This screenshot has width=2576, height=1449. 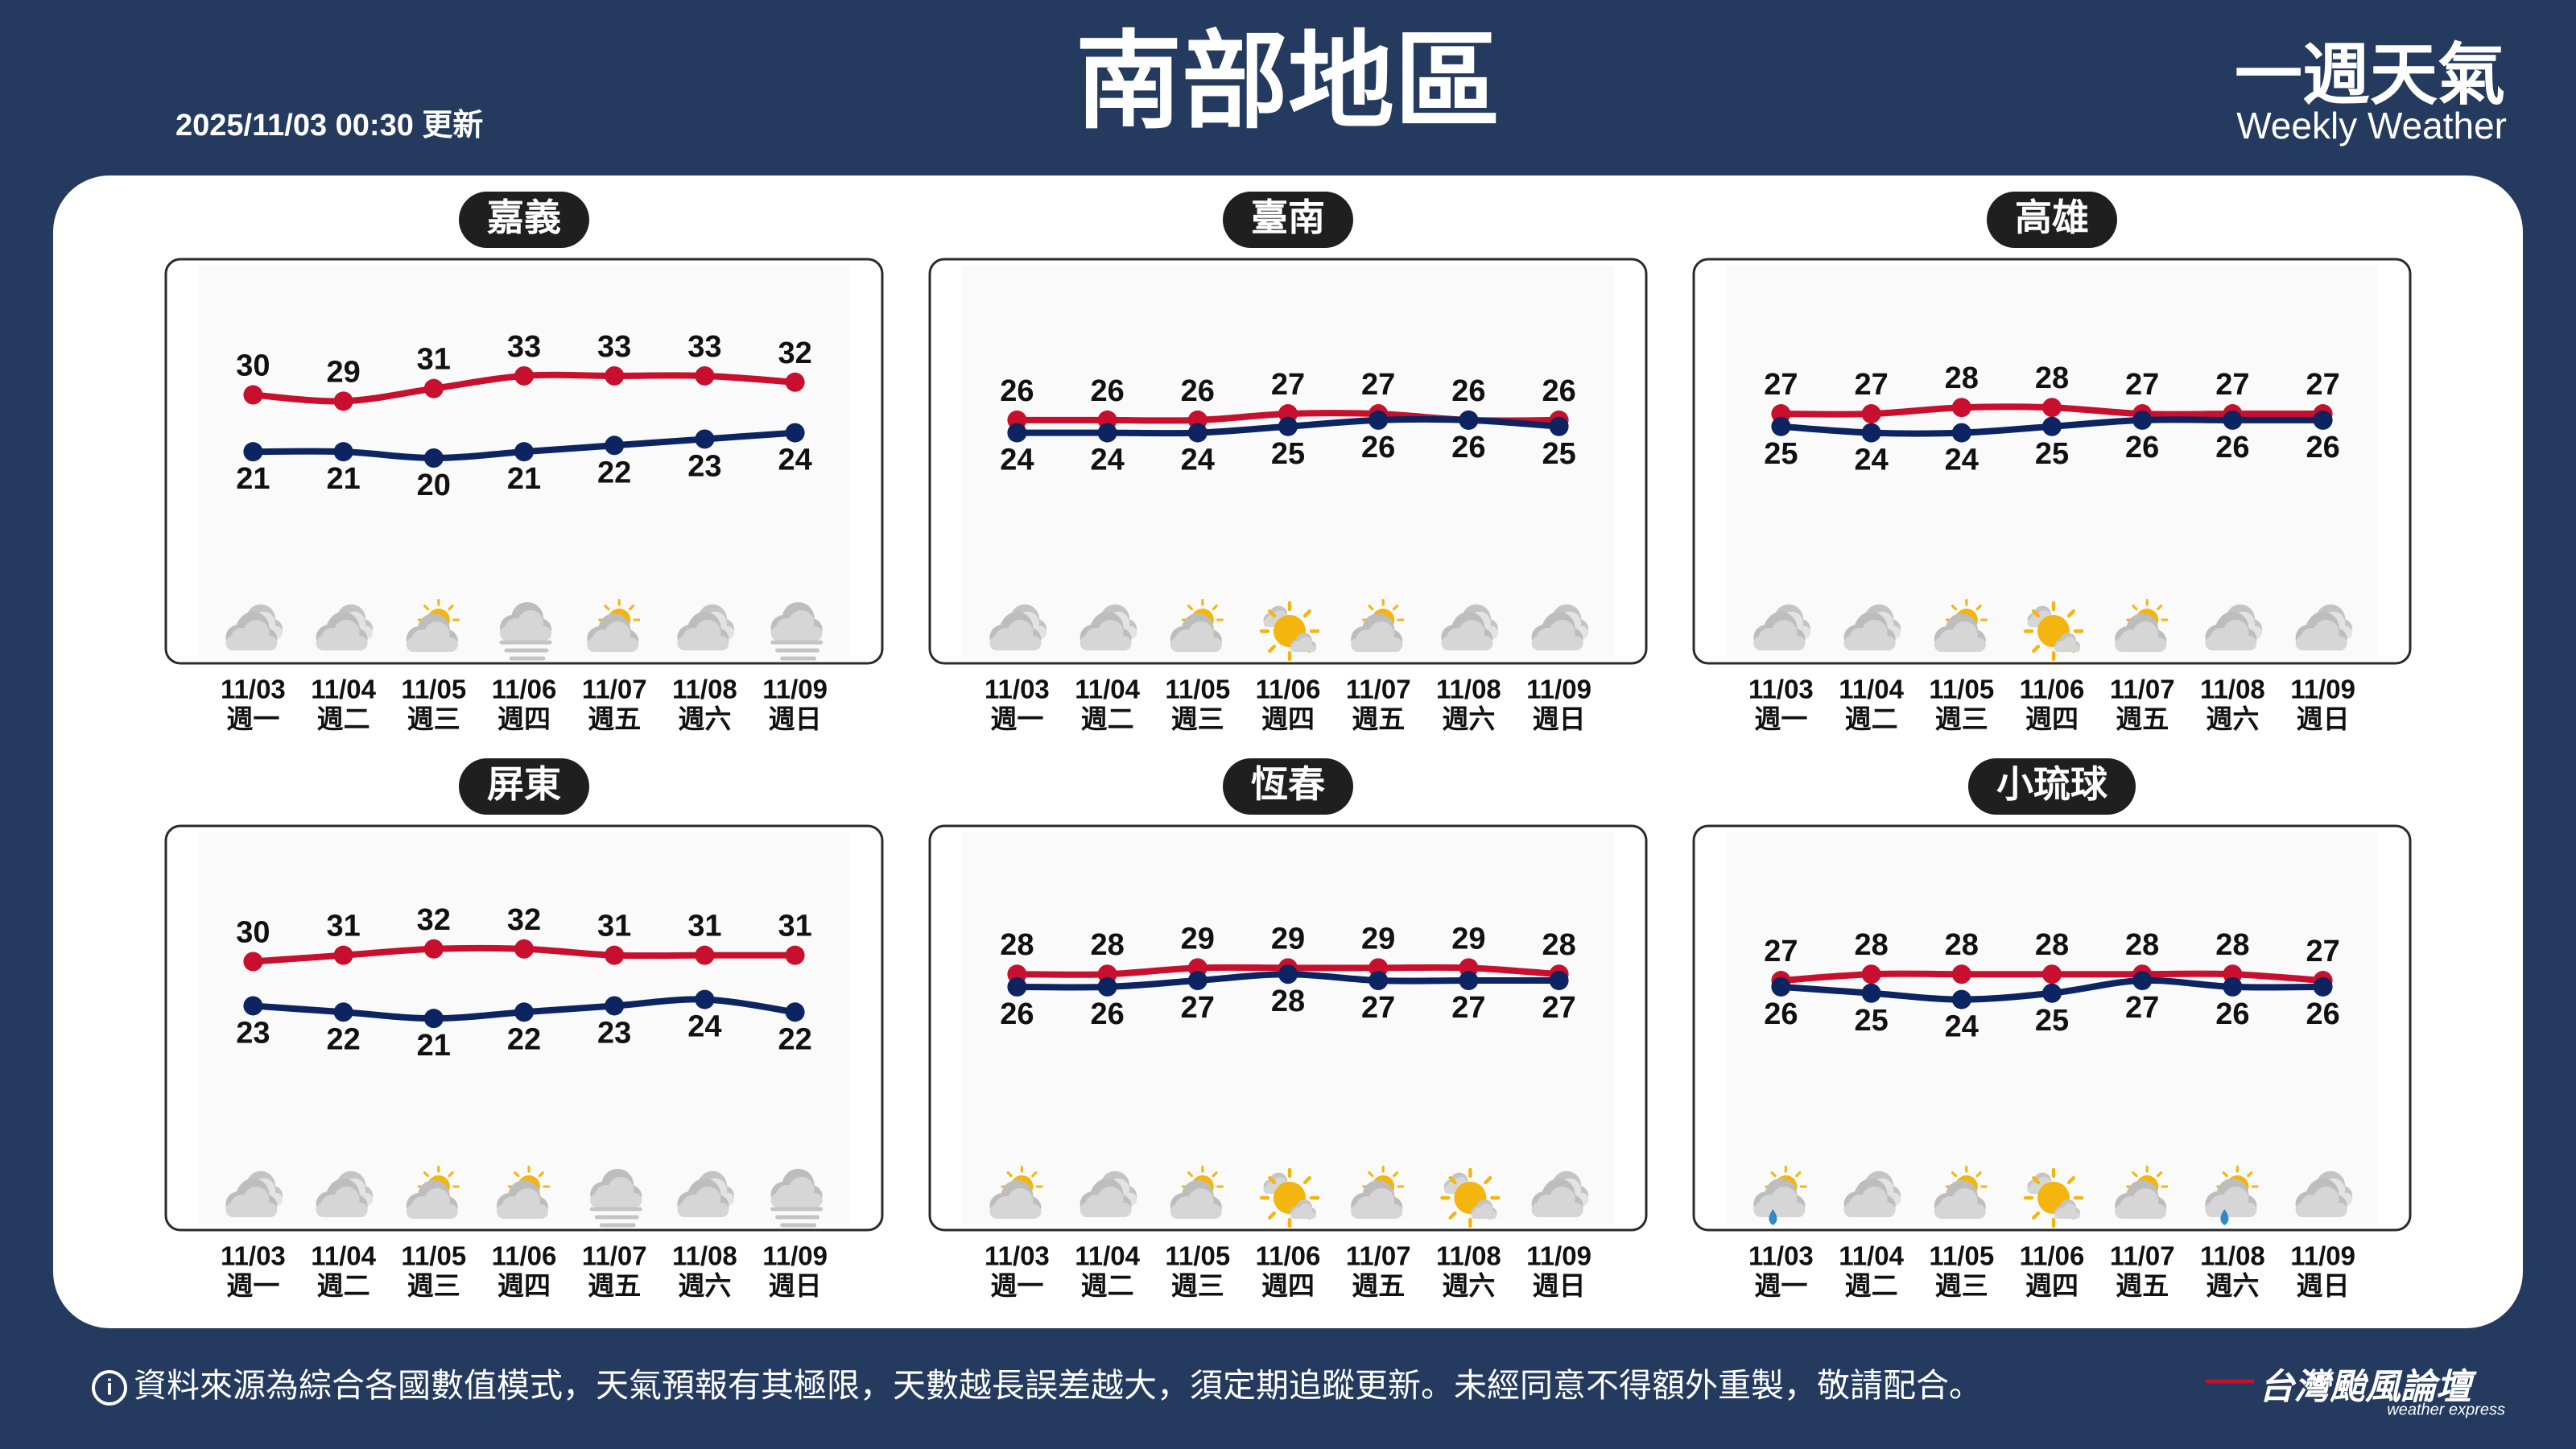 I want to click on temperature-label: 22, so click(x=524, y=1039).